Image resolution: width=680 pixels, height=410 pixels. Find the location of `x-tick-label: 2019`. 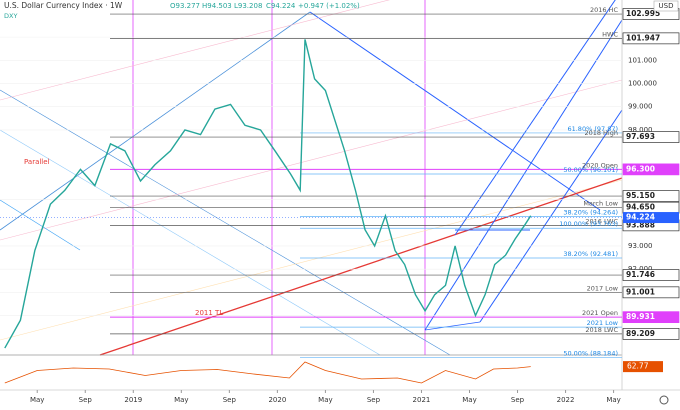

x-tick-label: 2019 is located at coordinates (133, 400).